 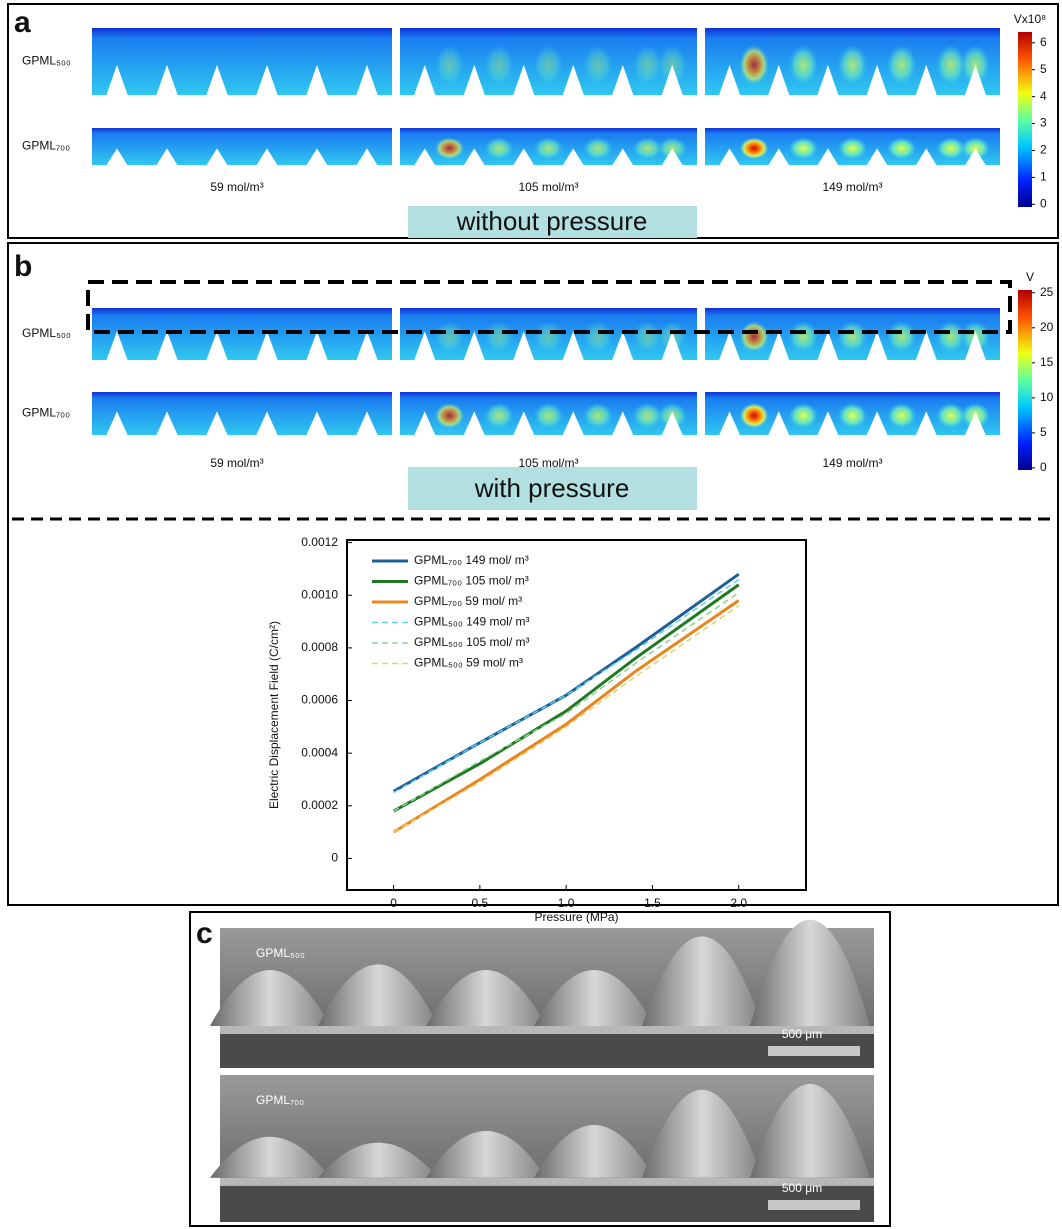 What do you see at coordinates (652, 903) in the screenshot?
I see `x-tick-label: 1.5` at bounding box center [652, 903].